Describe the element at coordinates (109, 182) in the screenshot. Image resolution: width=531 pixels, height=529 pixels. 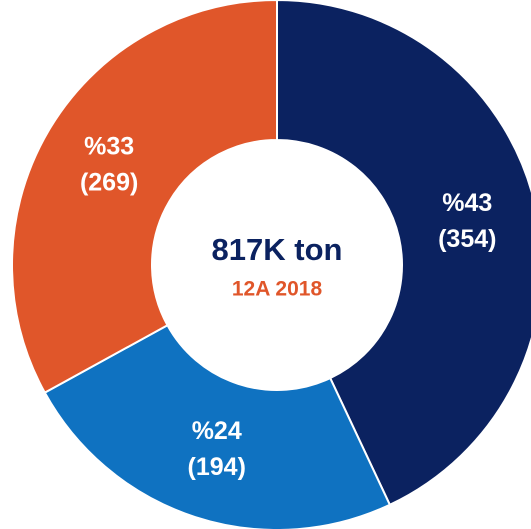
I see `count-label: (269)` at that location.